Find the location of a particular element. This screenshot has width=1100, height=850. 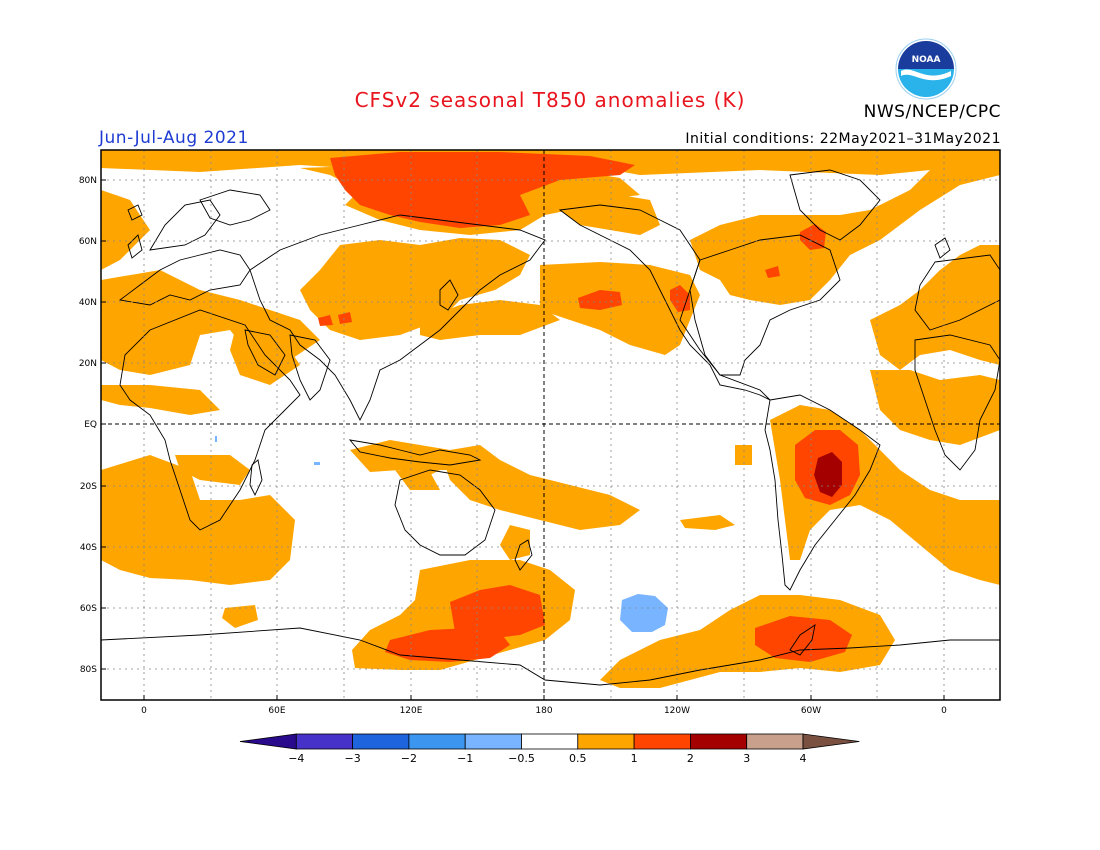

lon-label-0: 0 is located at coordinates (144, 711).